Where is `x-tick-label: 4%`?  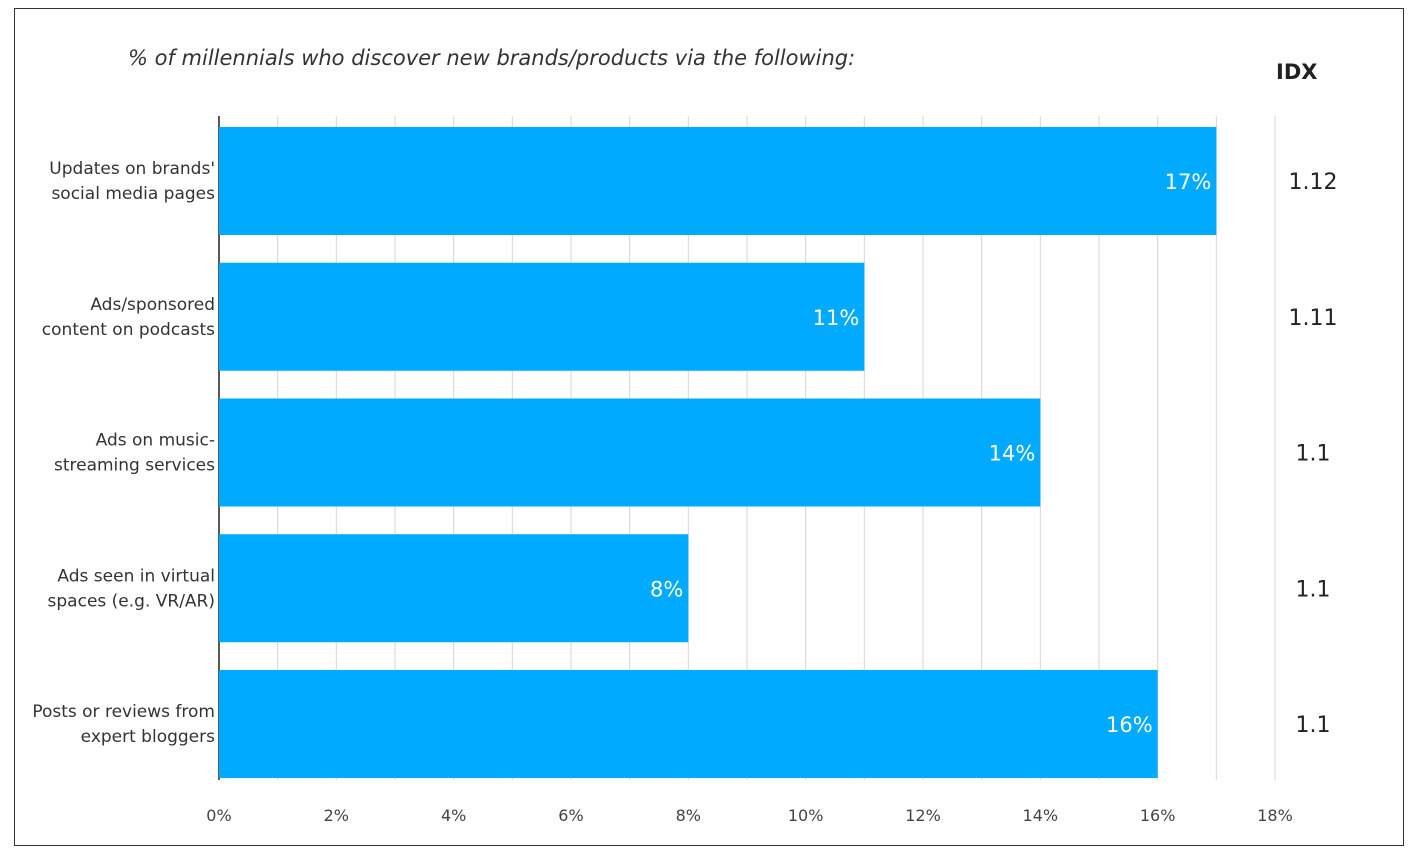
x-tick-label: 4% is located at coordinates (453, 815).